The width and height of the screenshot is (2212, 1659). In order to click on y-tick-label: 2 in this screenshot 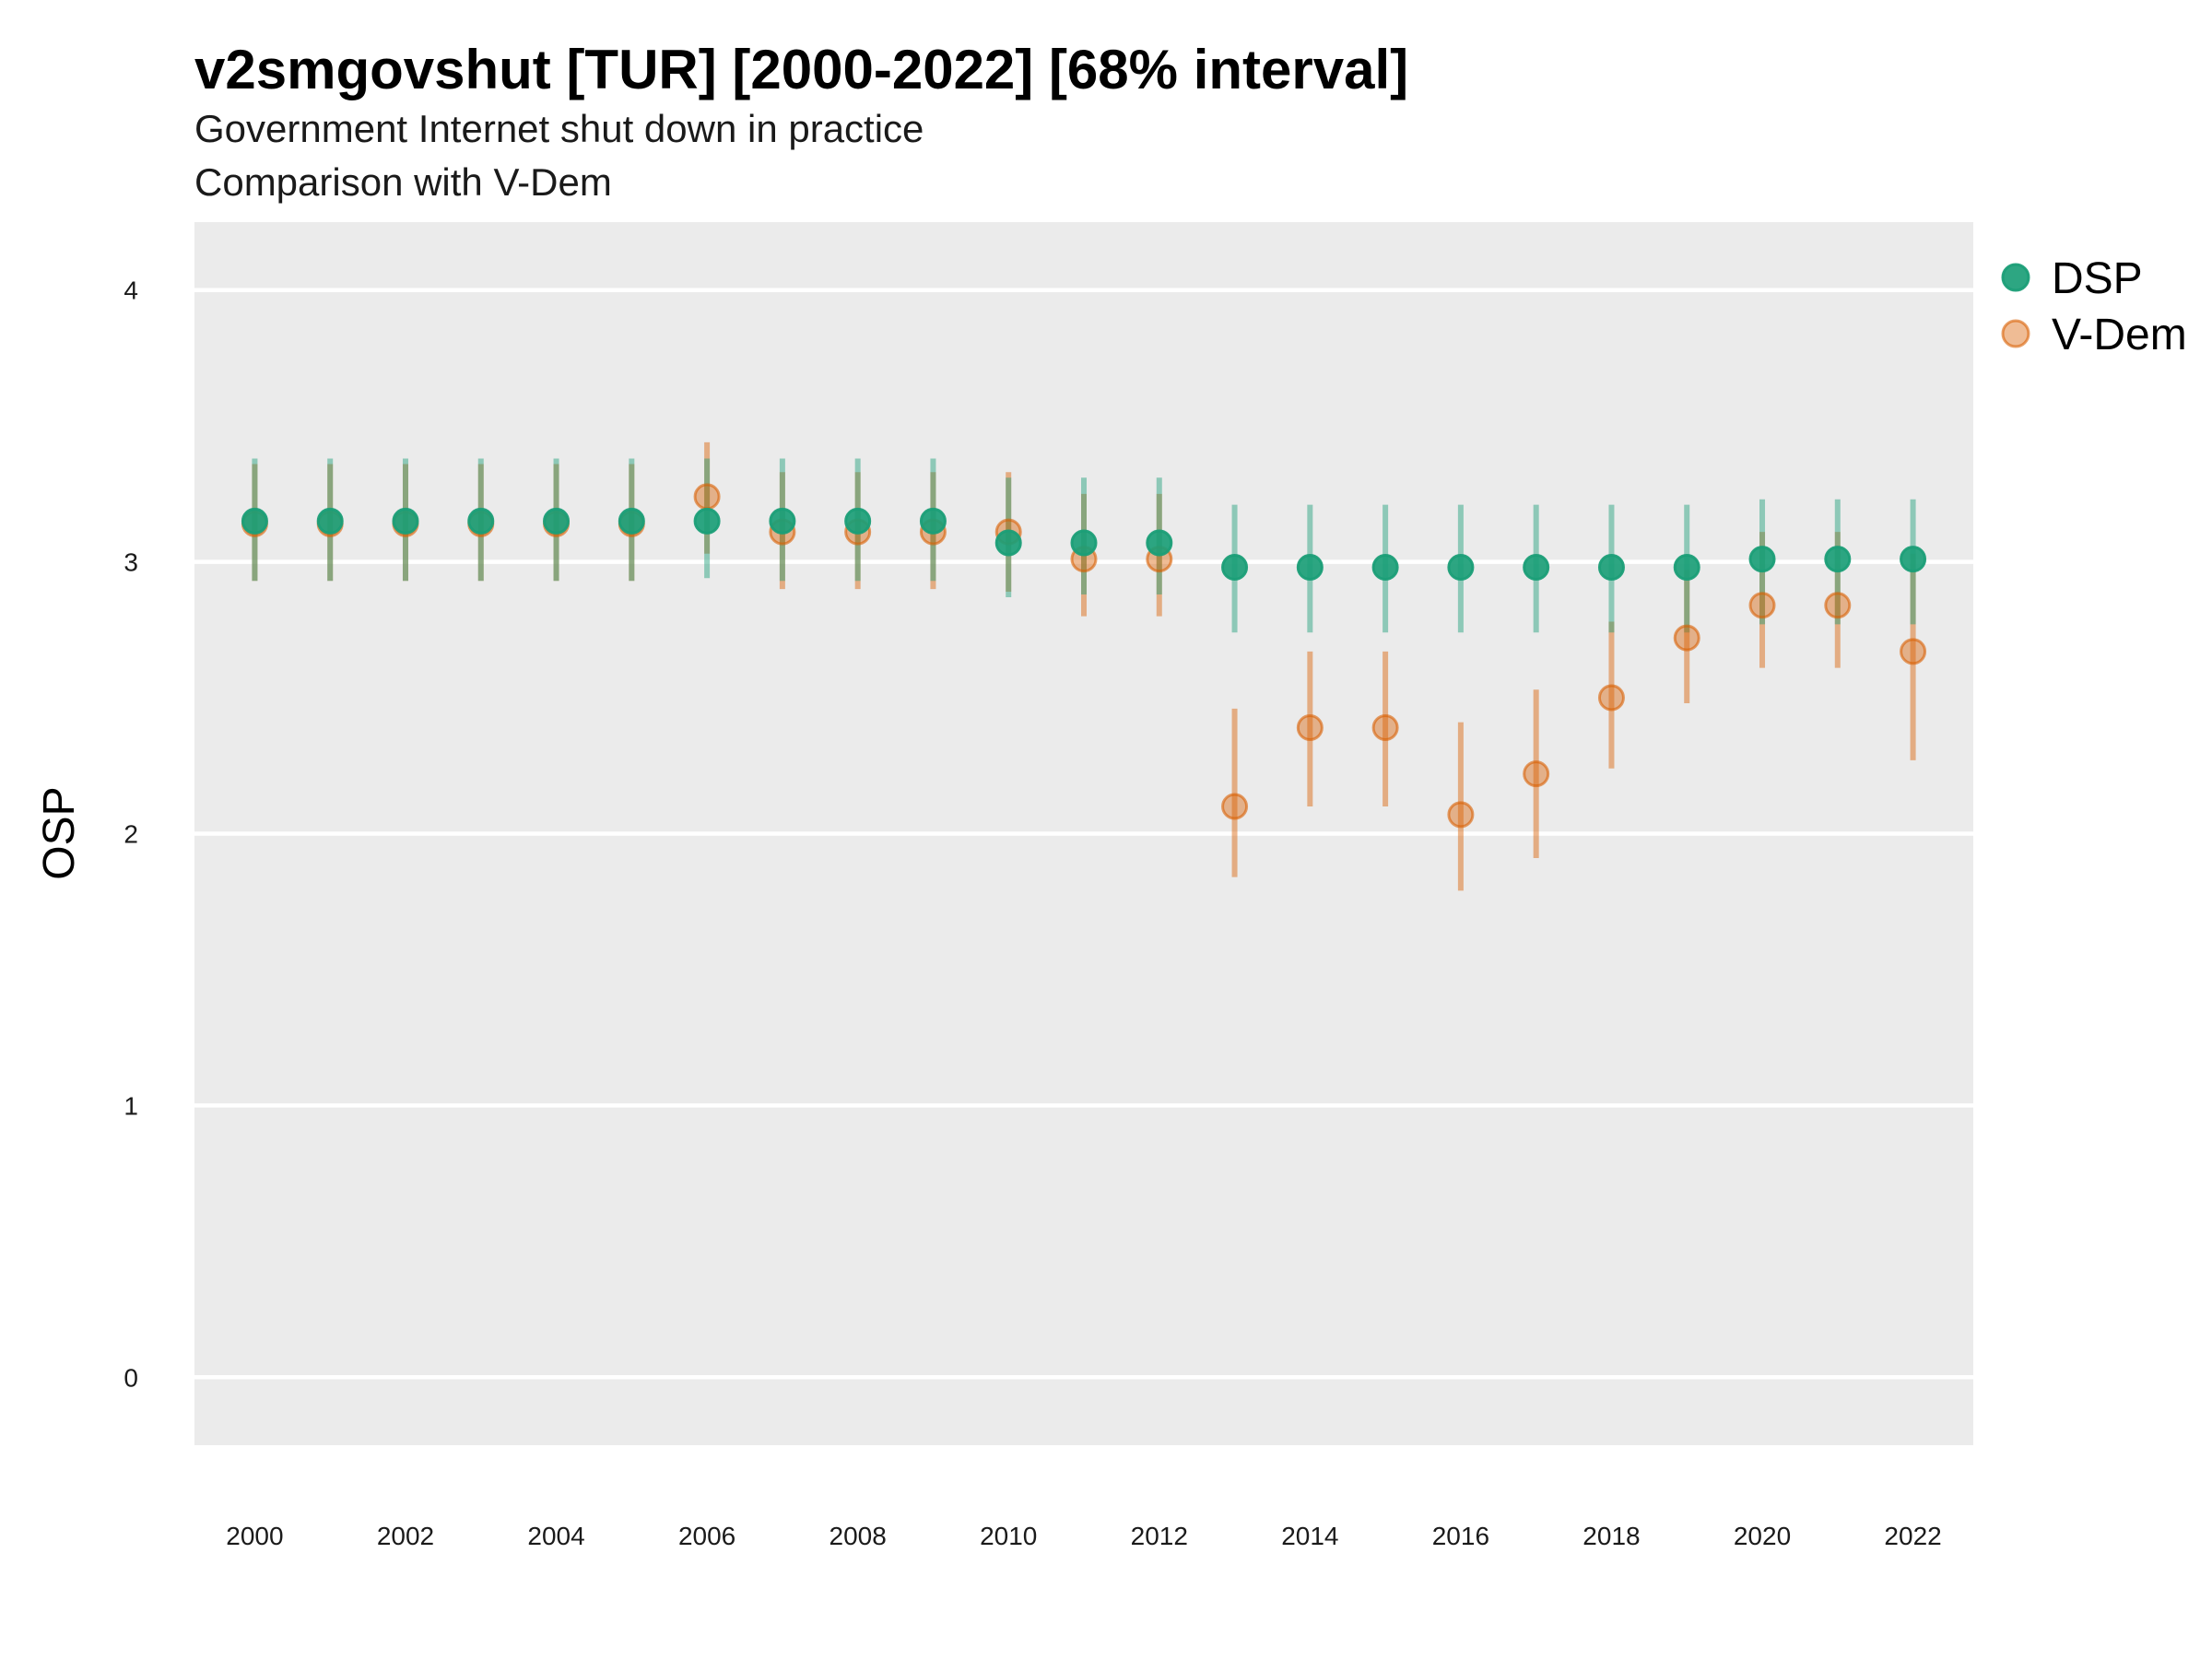, I will do `click(131, 834)`.